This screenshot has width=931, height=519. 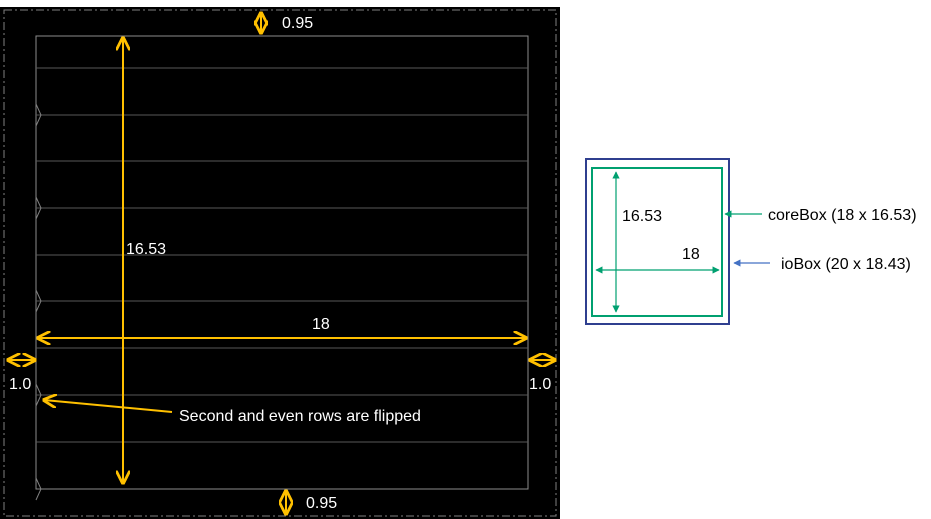 What do you see at coordinates (321, 503) in the screenshot?
I see `bottom-margin-label: 0.95` at bounding box center [321, 503].